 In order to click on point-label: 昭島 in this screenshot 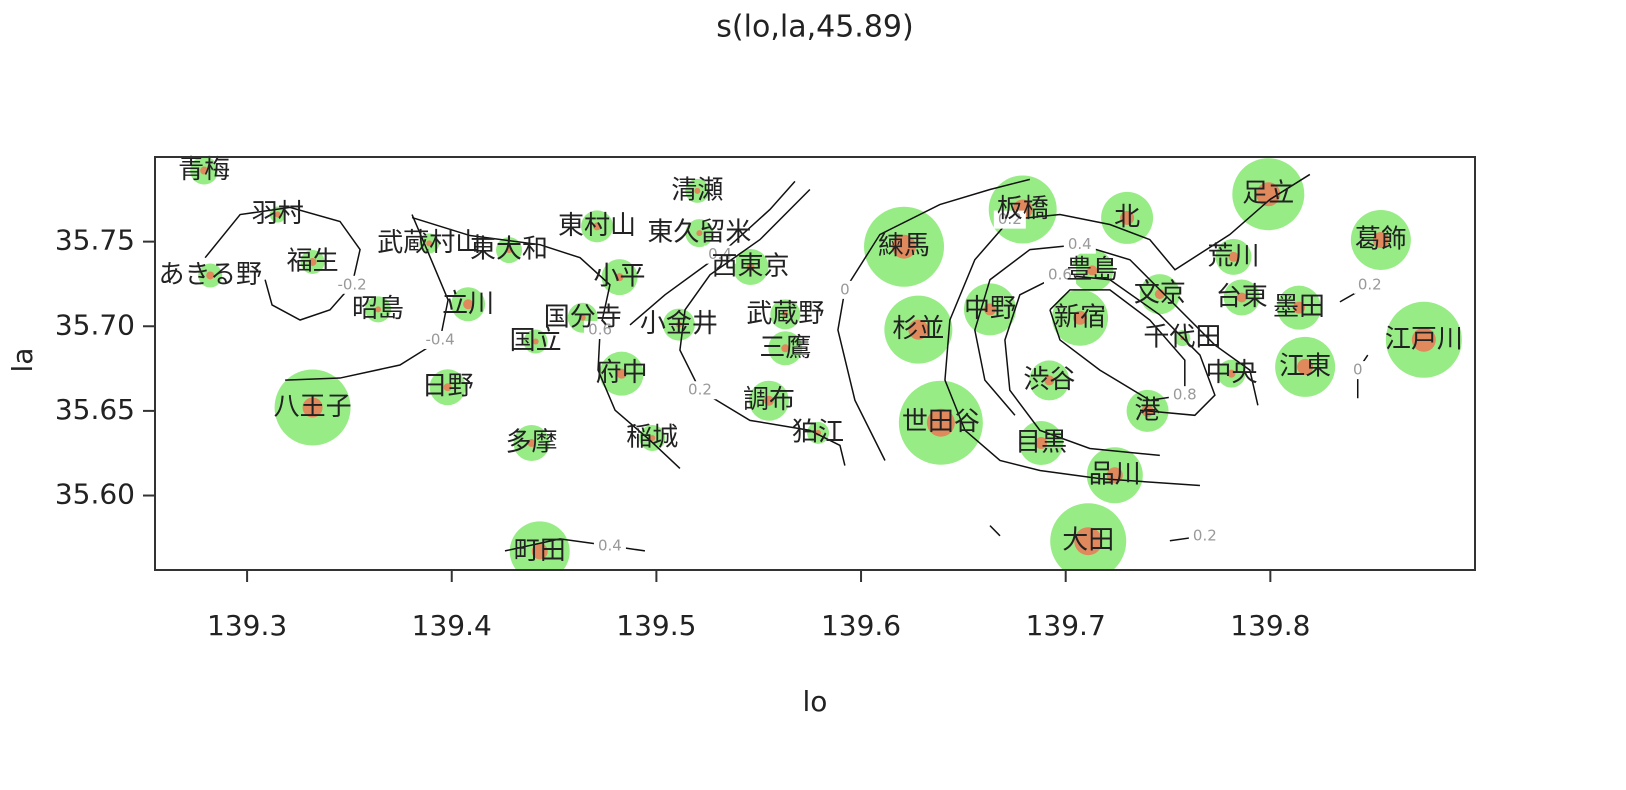, I will do `click(378, 309)`.